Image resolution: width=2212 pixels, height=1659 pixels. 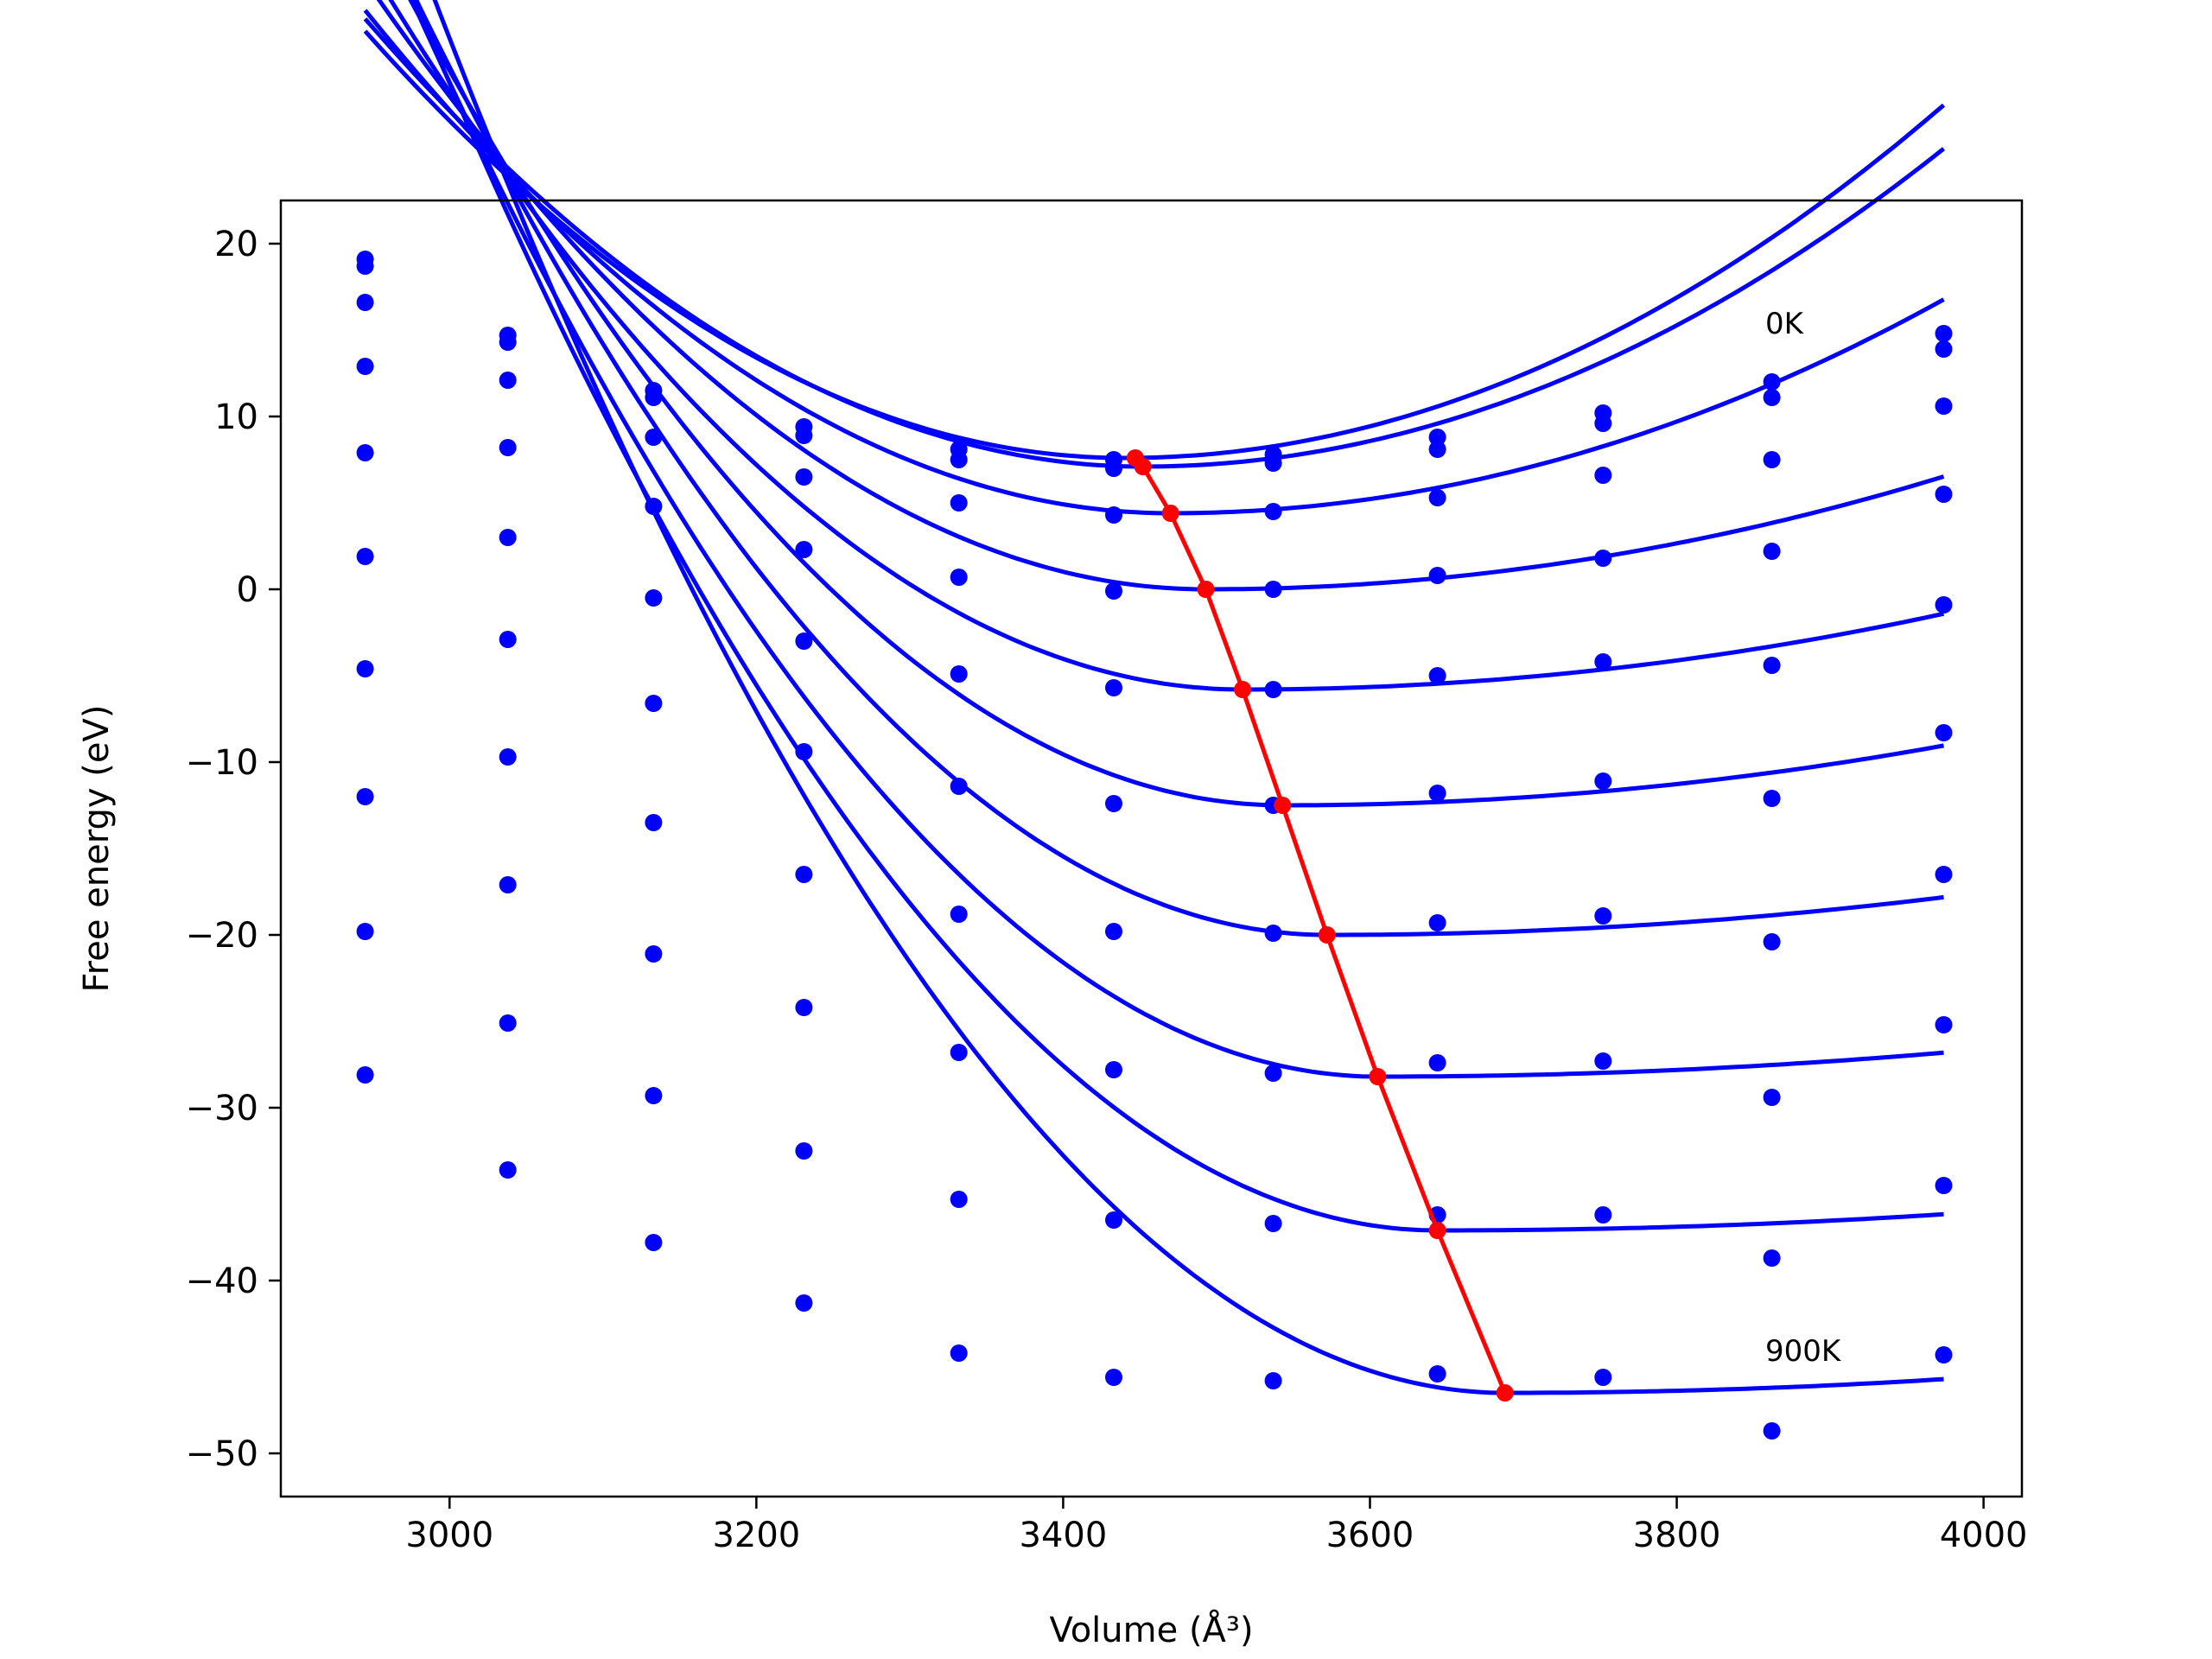 What do you see at coordinates (233, 849) in the screenshot?
I see `y-axis-ticks: 20 10 0 −10 −20 −30 −40 −50` at bounding box center [233, 849].